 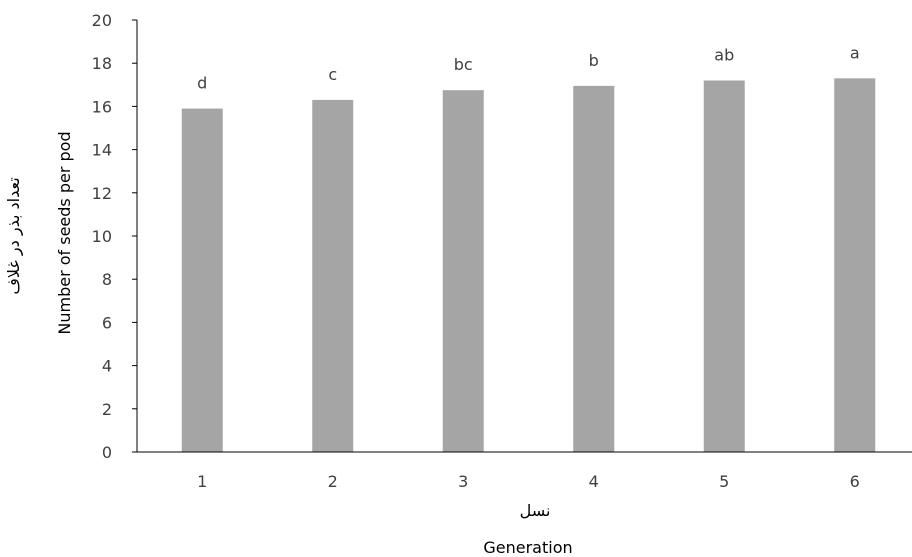 I want to click on y-tick-label: 6, so click(x=107, y=322).